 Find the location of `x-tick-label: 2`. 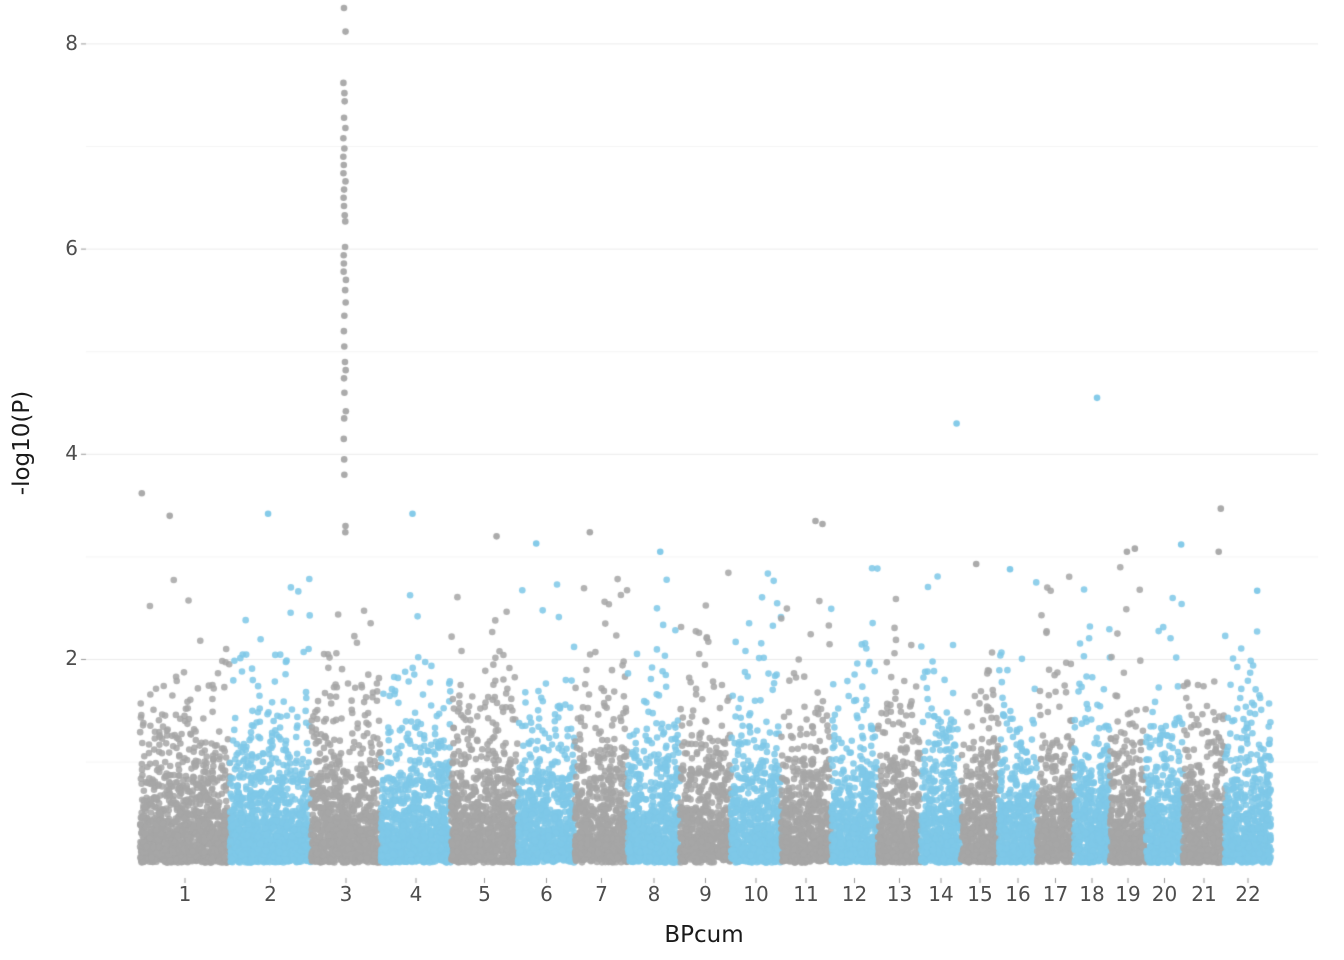

x-tick-label: 2 is located at coordinates (270, 894).